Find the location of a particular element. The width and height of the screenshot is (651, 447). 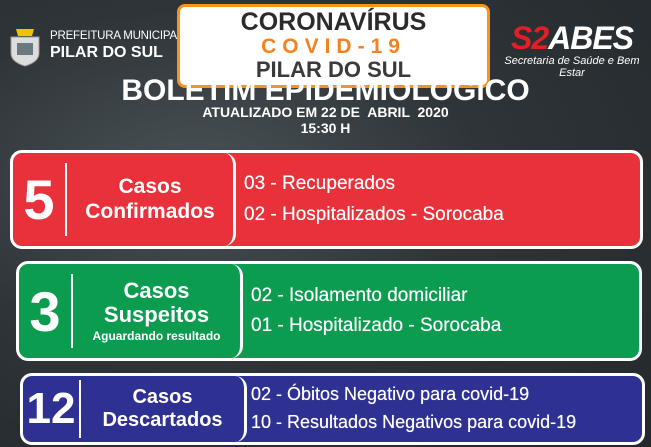

city-title: PILAR DO SUL is located at coordinates (333, 69).